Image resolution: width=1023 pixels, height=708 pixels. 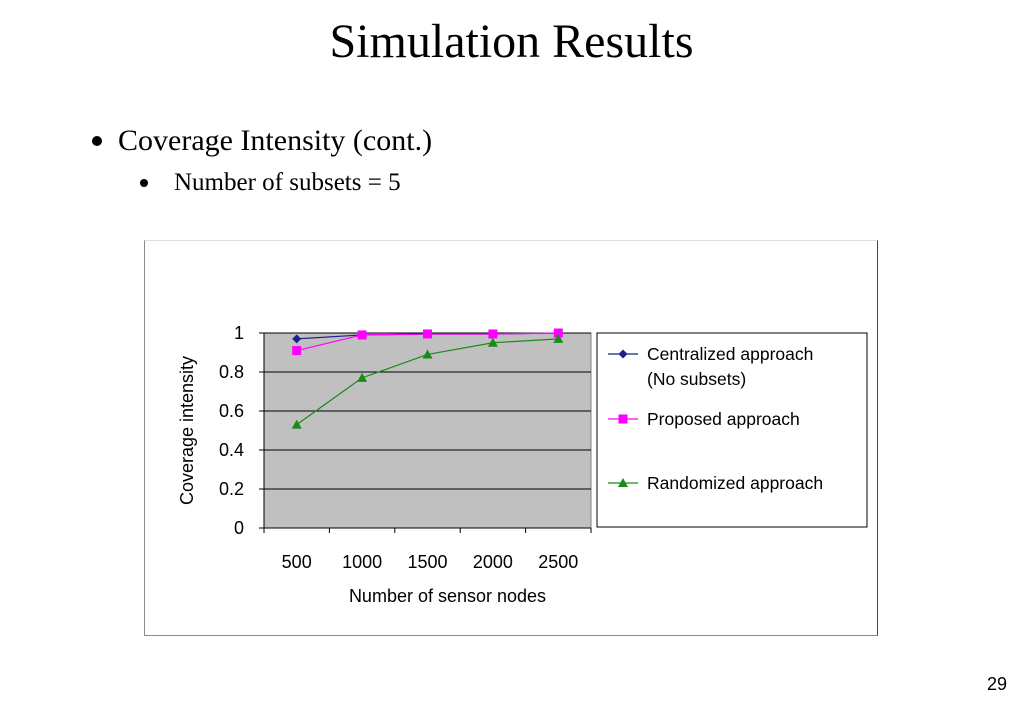 I want to click on y-tick-label: 0.8, so click(x=231, y=372).